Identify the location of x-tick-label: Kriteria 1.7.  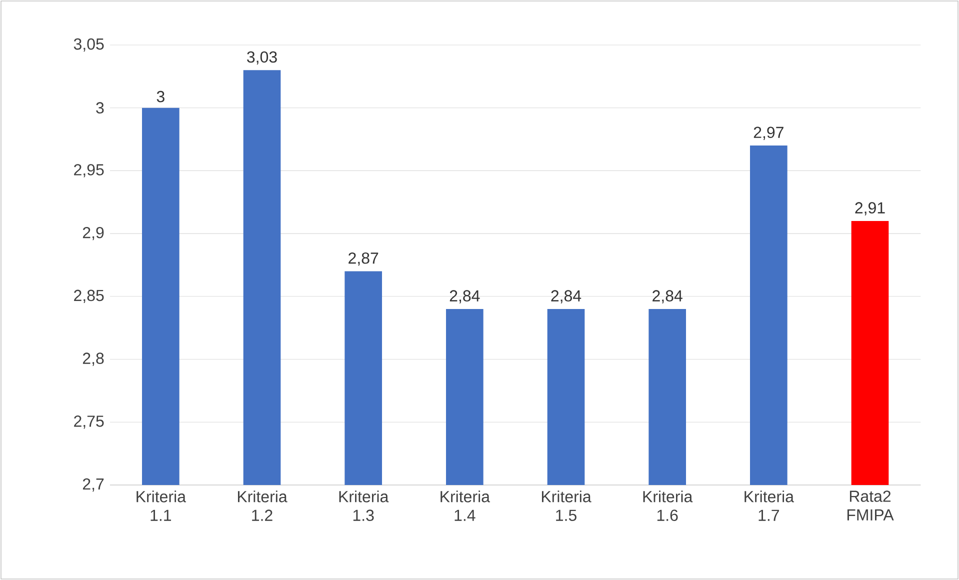
(769, 505).